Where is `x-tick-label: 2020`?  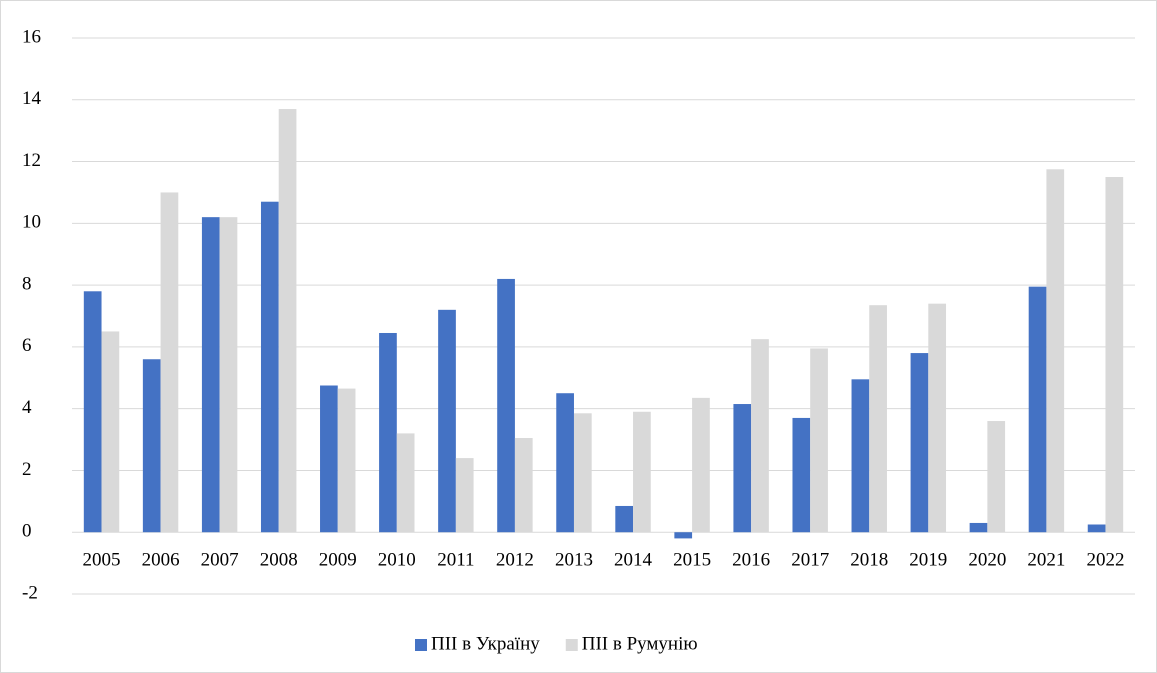 x-tick-label: 2020 is located at coordinates (987, 560).